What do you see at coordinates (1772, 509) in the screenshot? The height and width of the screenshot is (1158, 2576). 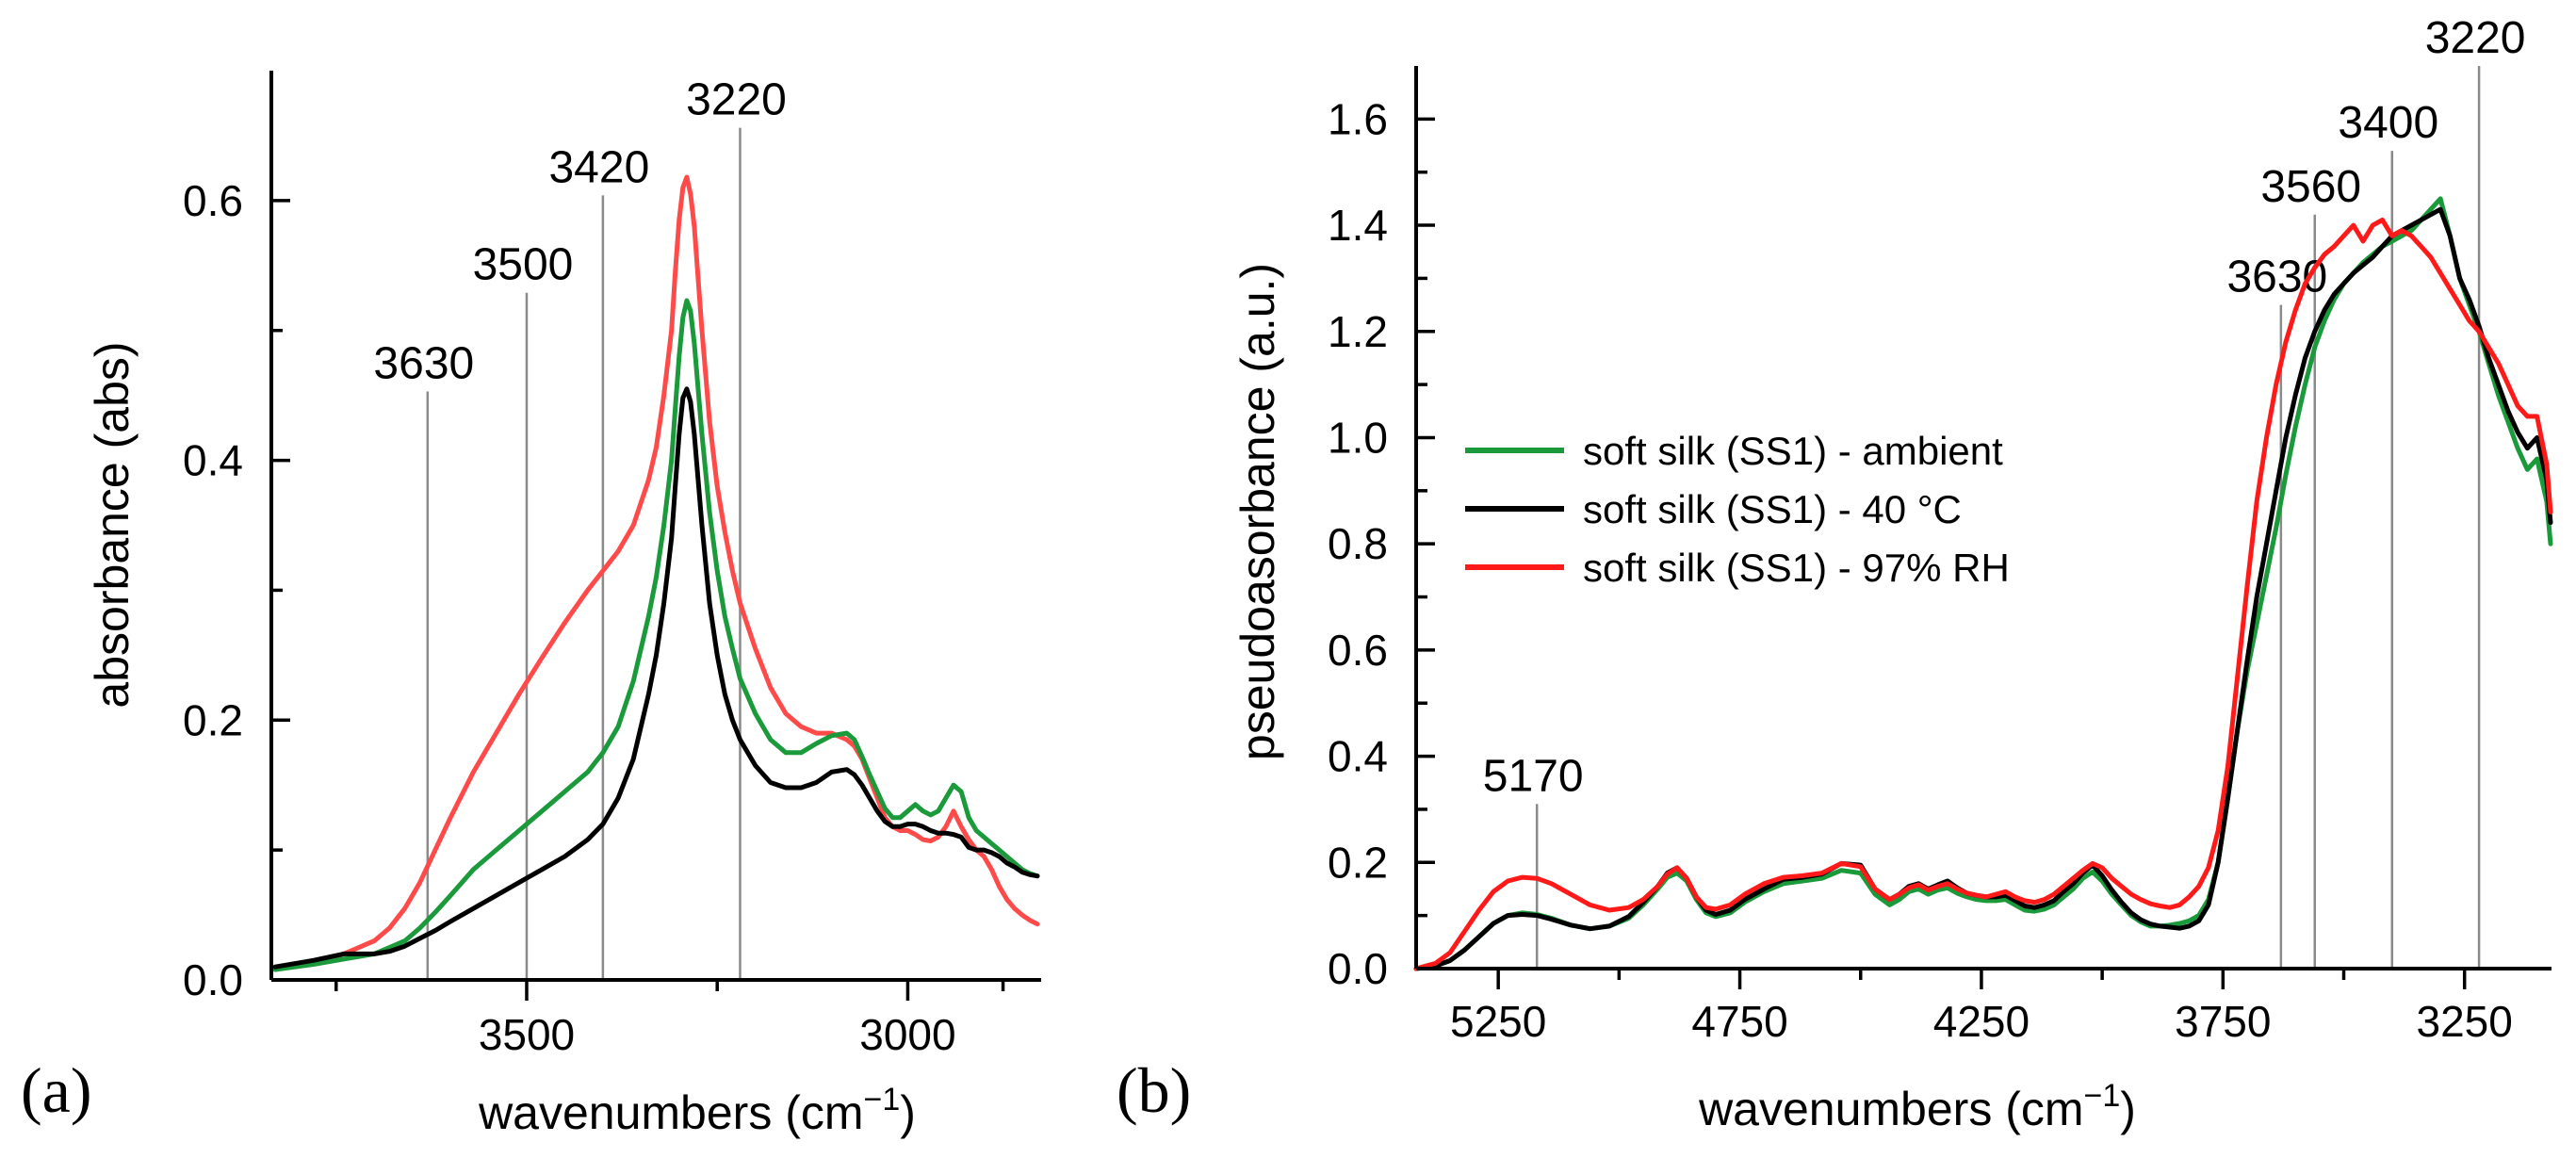 I see `legend-label-40c: soft silk (SS1) - 40 °C` at bounding box center [1772, 509].